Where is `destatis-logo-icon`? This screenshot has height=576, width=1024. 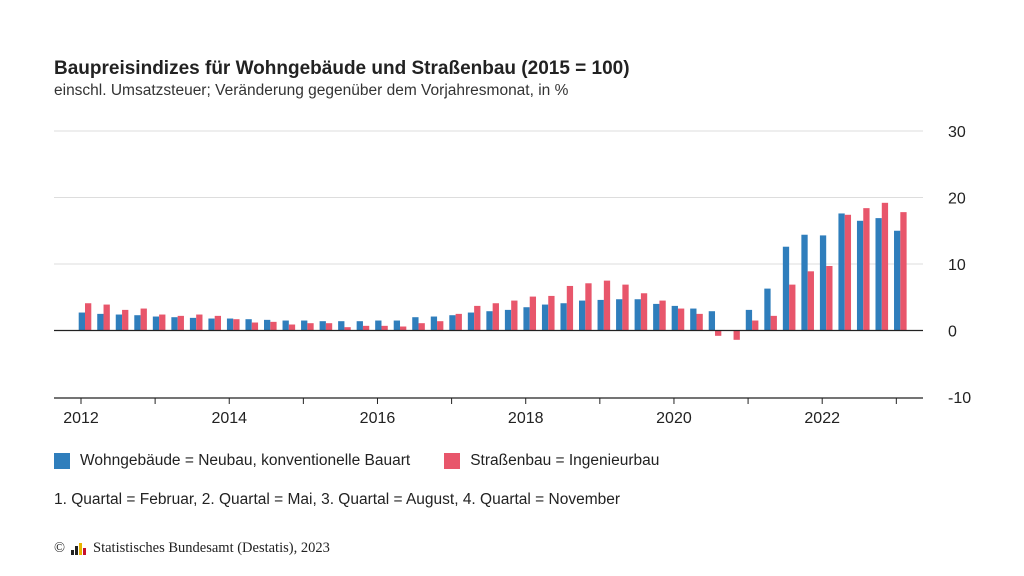 destatis-logo-icon is located at coordinates (79, 548).